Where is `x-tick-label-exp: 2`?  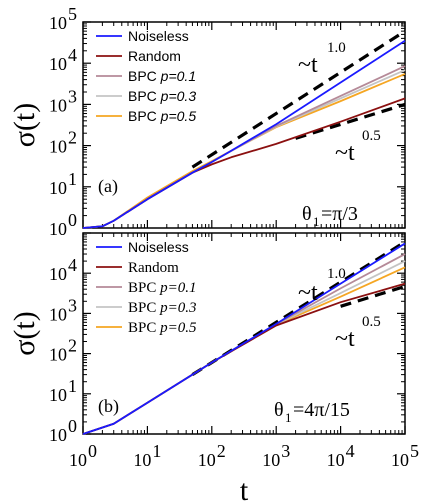
x-tick-label-exp: 2 is located at coordinates (221, 451).